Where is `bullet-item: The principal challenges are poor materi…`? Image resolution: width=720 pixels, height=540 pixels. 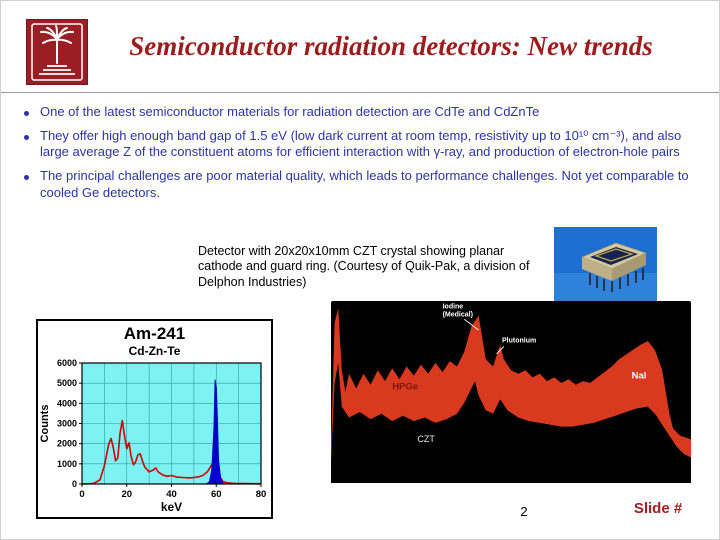 bullet-item: The principal challenges are poor materi… is located at coordinates (356, 184).